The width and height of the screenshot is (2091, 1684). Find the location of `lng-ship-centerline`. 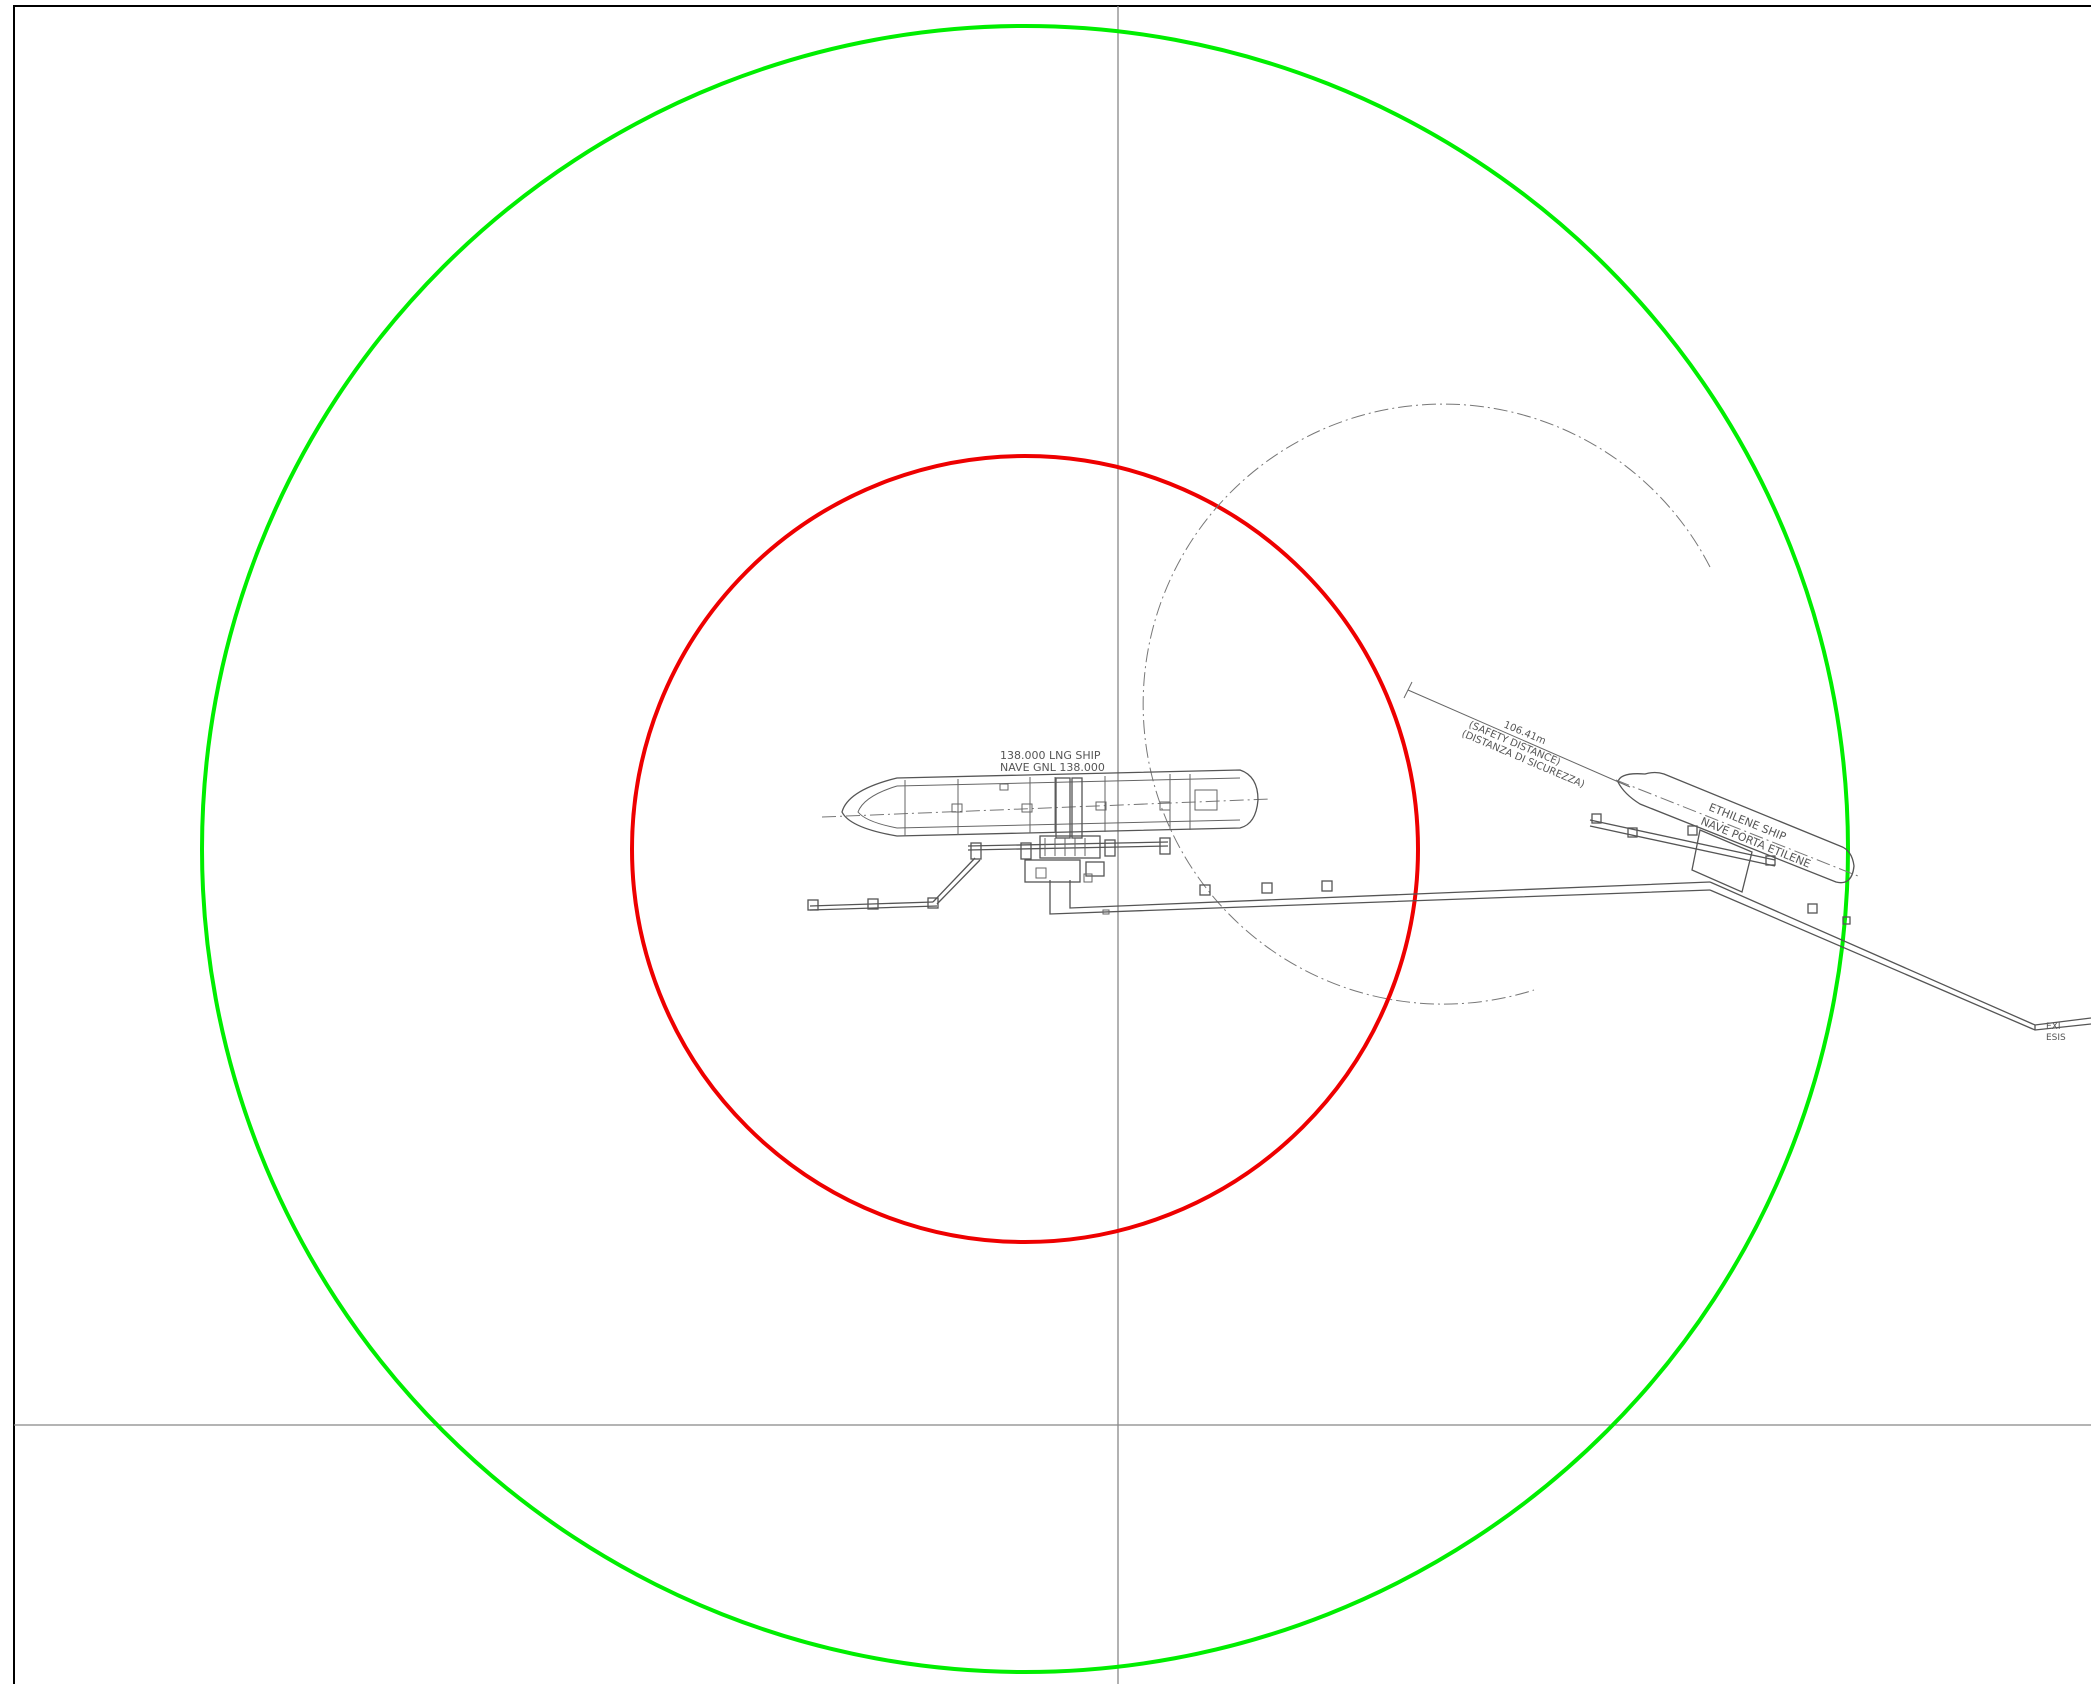

lng-ship-centerline is located at coordinates (1046, 808).